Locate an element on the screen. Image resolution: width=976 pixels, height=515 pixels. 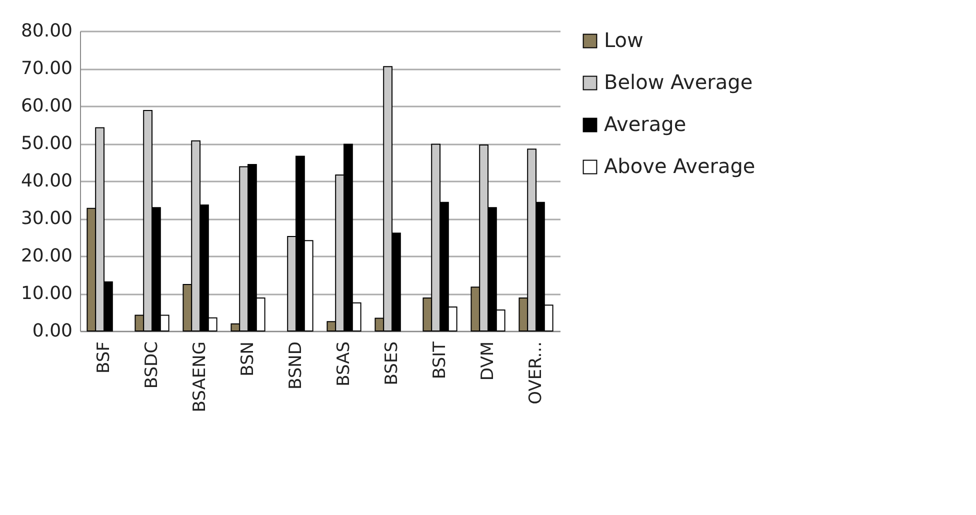
y-tick-label: 0.00 is located at coordinates (52, 331).